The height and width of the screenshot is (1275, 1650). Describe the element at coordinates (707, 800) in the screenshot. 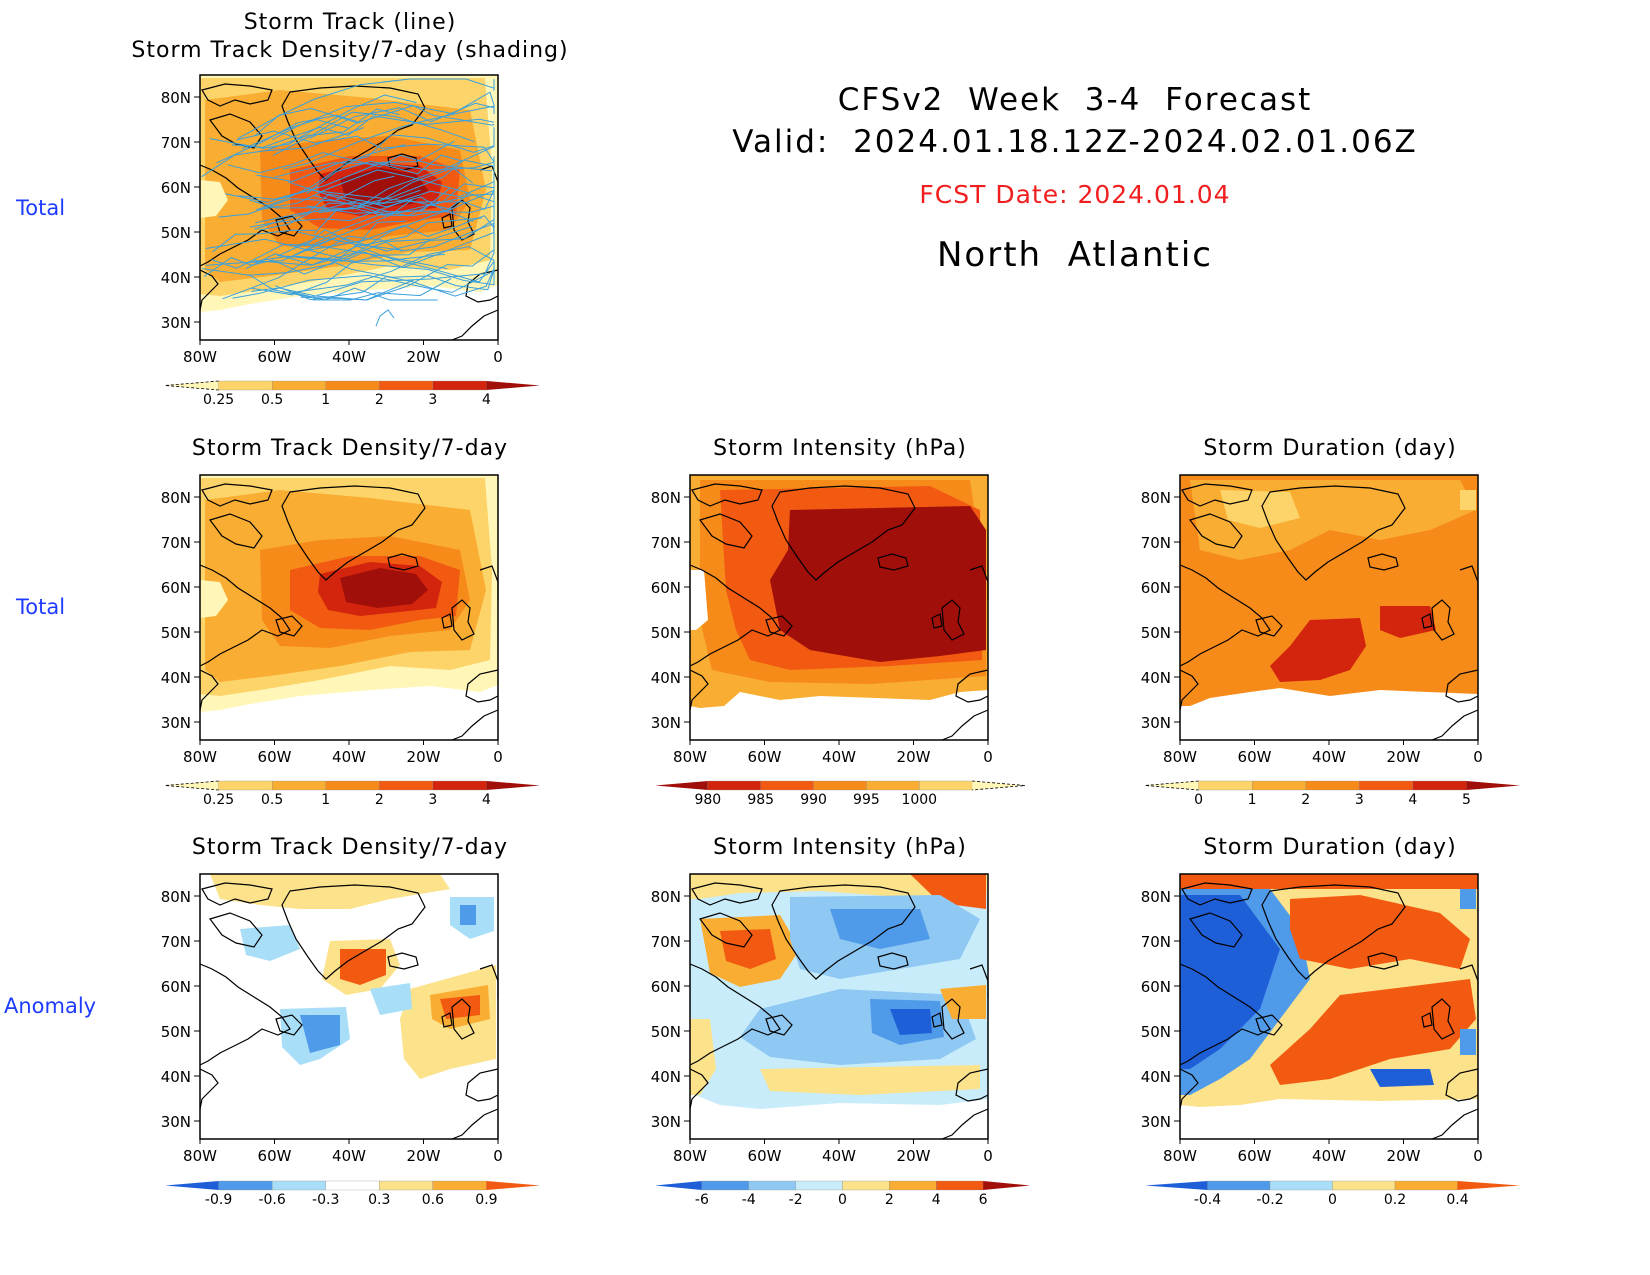

I see `colorbar-tick-label: 980` at that location.